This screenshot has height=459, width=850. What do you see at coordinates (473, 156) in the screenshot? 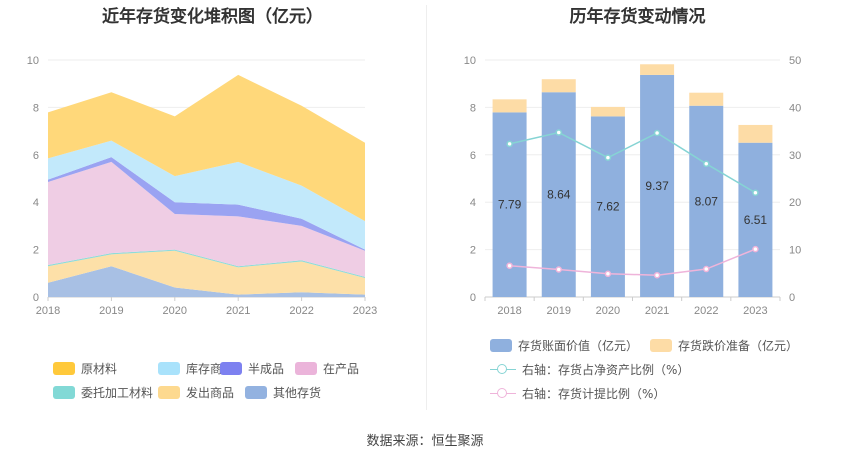
I see `right-y-tick-label: 6` at bounding box center [473, 156].